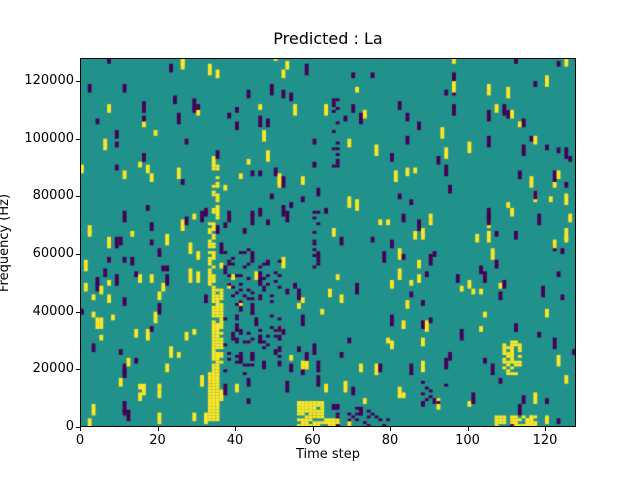  I want to click on x-tick-label: 20, so click(157, 440).